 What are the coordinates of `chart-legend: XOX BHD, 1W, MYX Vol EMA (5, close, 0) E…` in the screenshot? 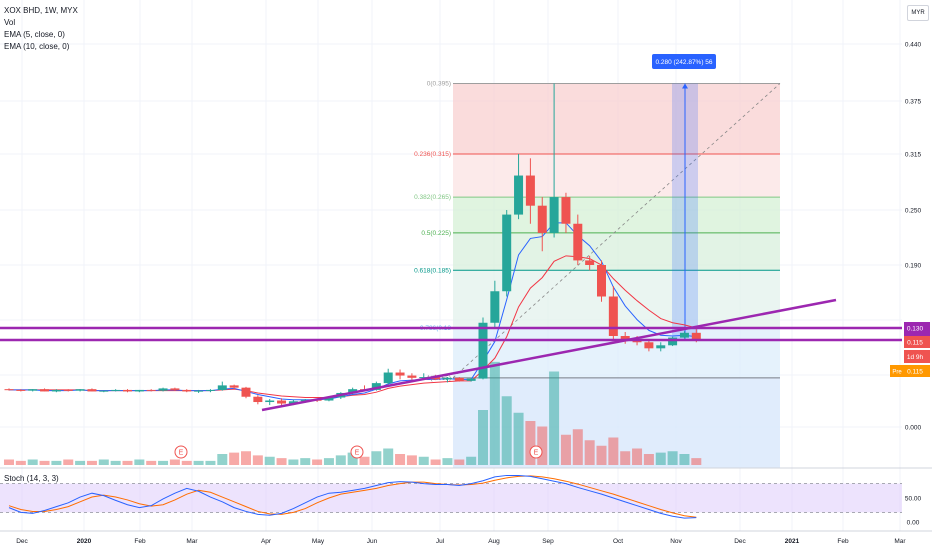 It's located at (41, 29).